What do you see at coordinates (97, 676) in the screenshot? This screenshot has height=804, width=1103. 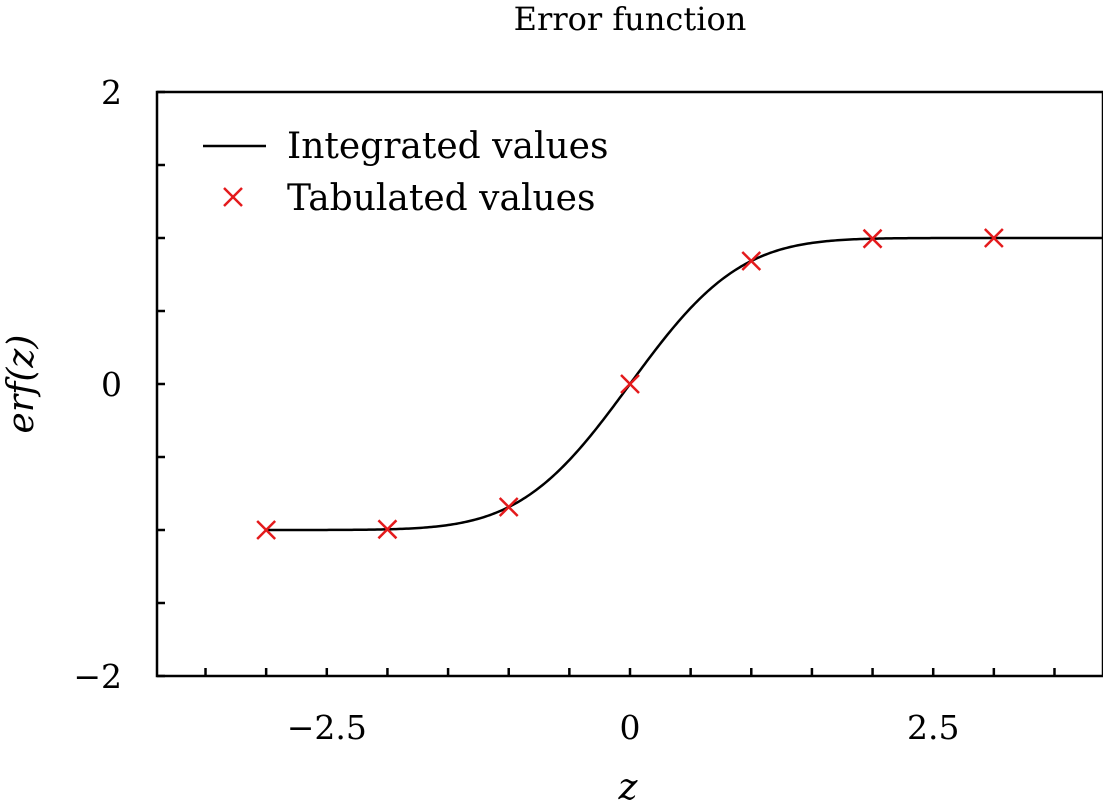 I see `y-tick-label: −2` at bounding box center [97, 676].